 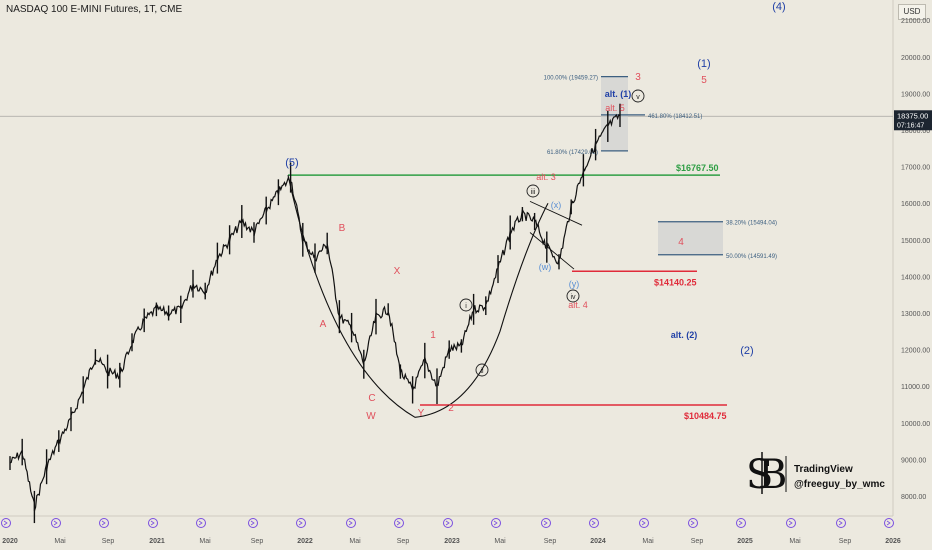 I want to click on wave-circle-v-ring, so click(x=638, y=96).